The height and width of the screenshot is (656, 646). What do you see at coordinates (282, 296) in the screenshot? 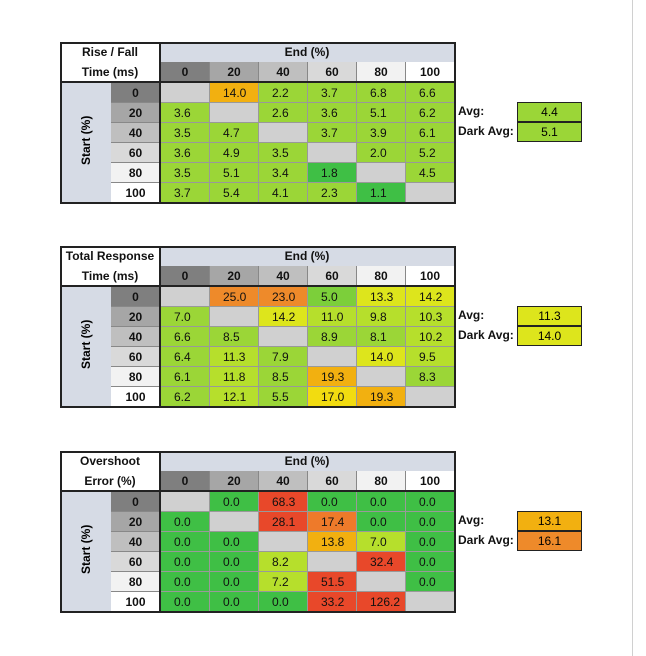
I see `table-cell: 23.0` at bounding box center [282, 296].